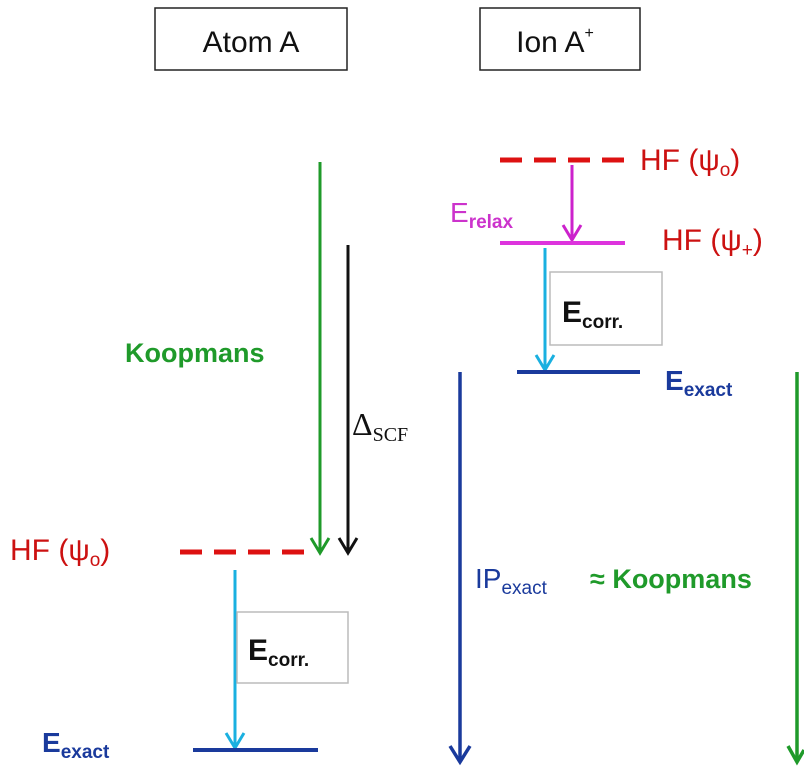  Describe the element at coordinates (460, 569) in the screenshot. I see `ip-arrow` at that location.